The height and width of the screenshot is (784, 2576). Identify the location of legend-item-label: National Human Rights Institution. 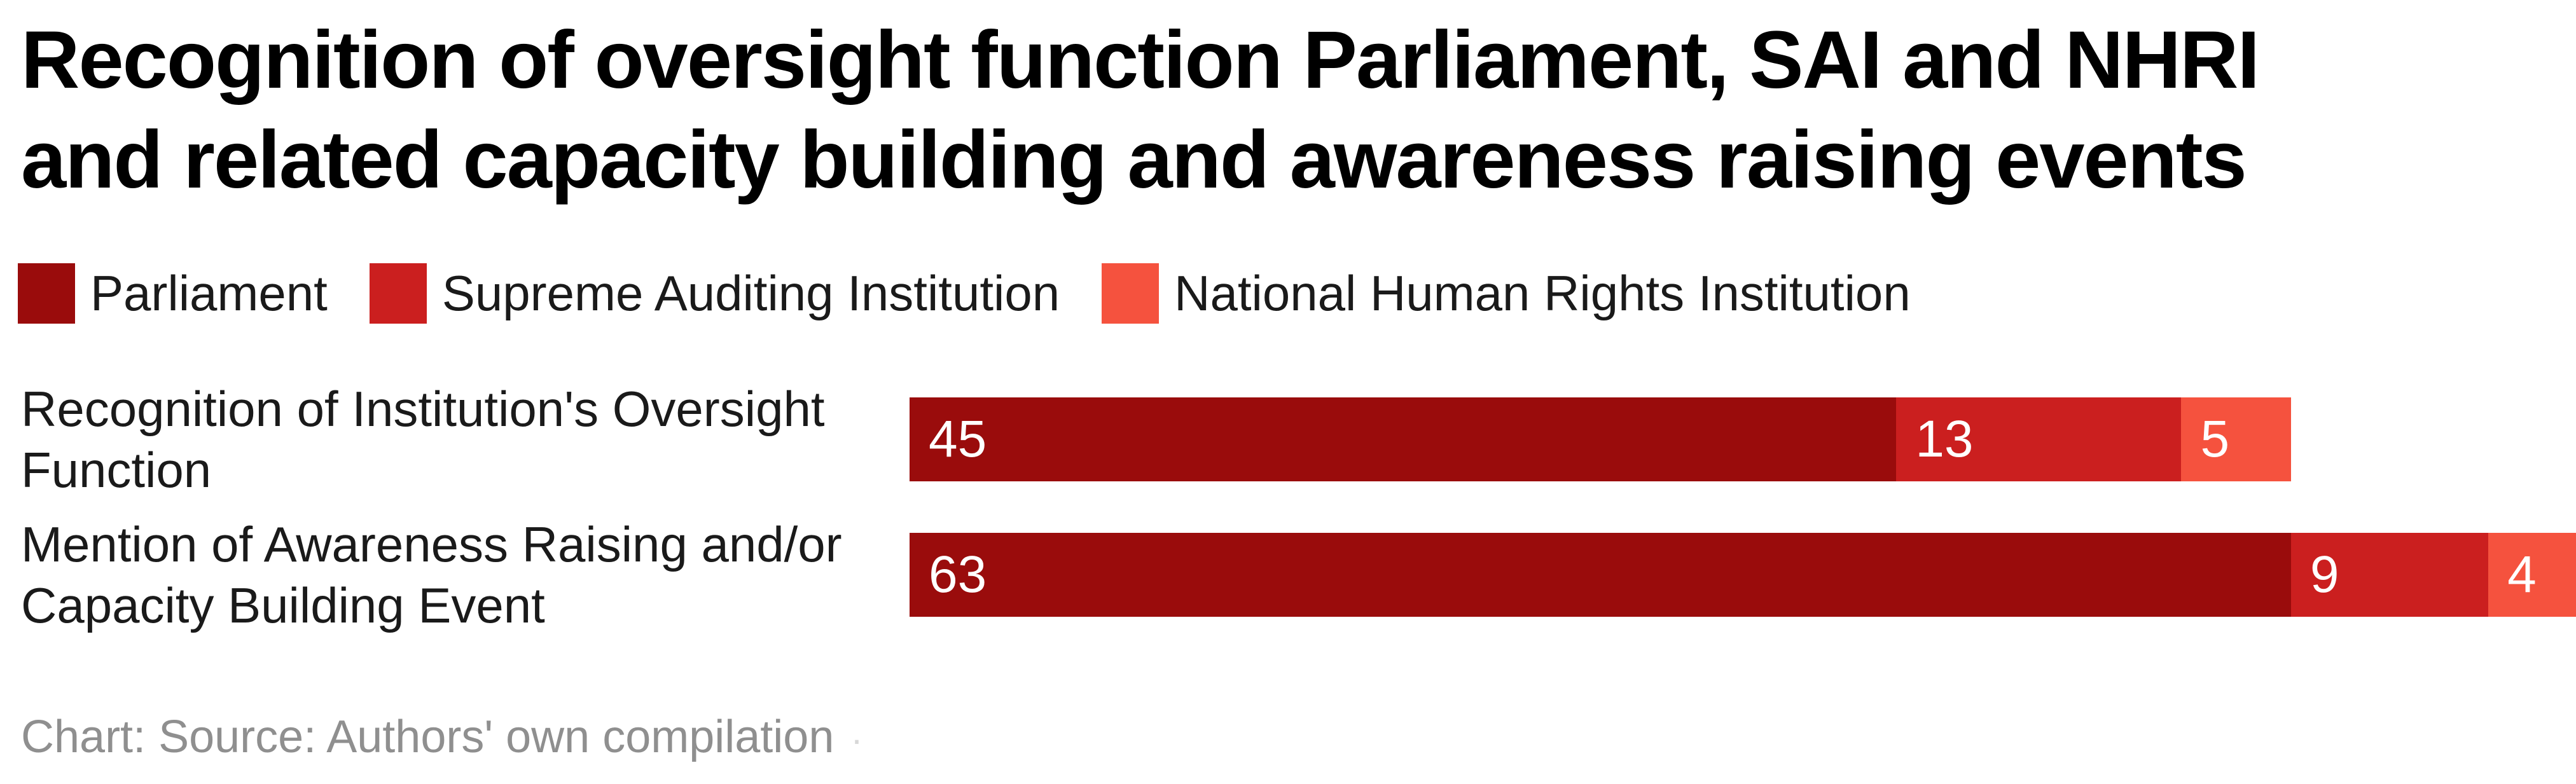
(1542, 293).